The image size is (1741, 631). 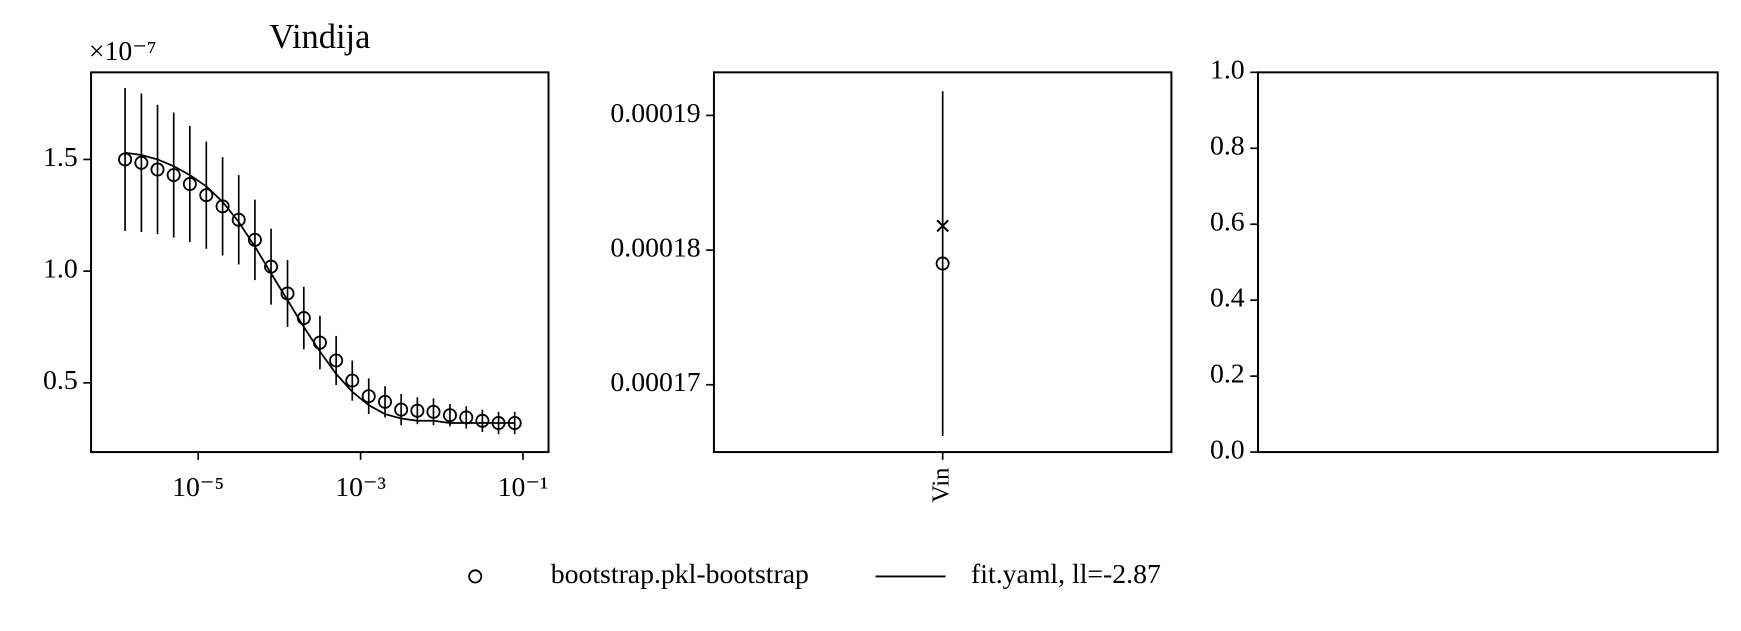 I want to click on y-tick-label: 0.5, so click(x=60, y=380).